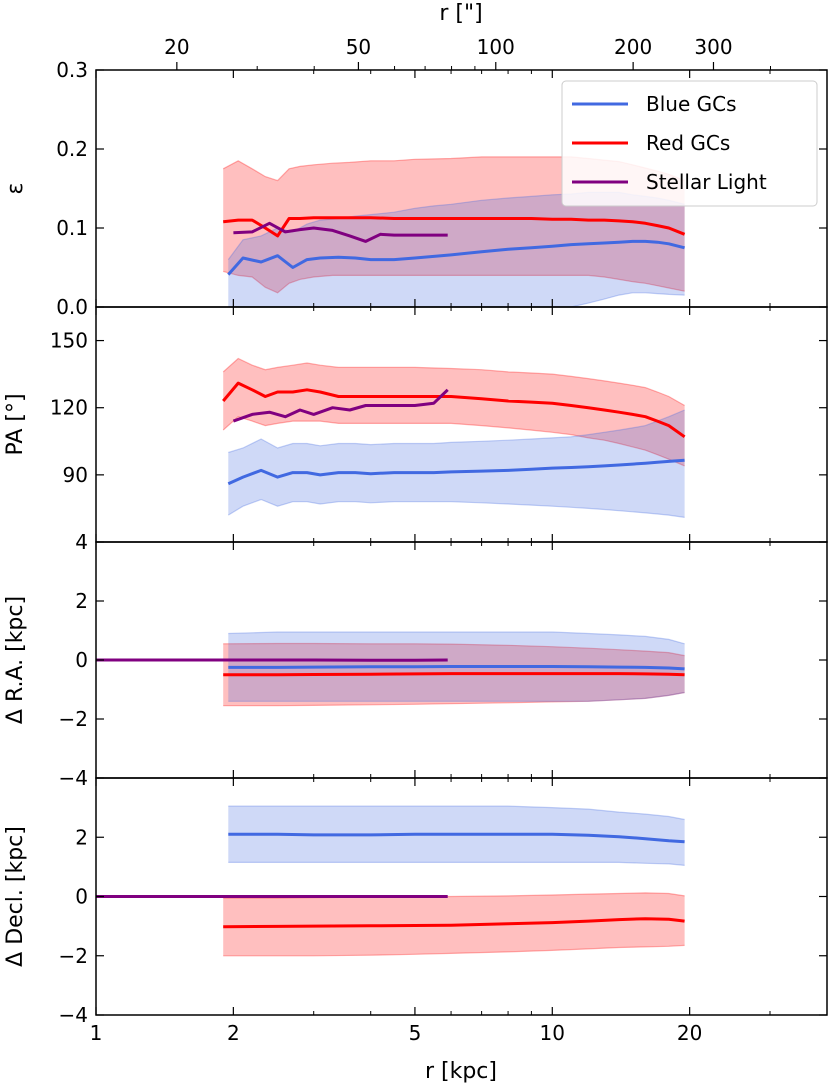 The image size is (830, 1087). I want to click on y-tick-label-delta-ra: 4, so click(81, 542).